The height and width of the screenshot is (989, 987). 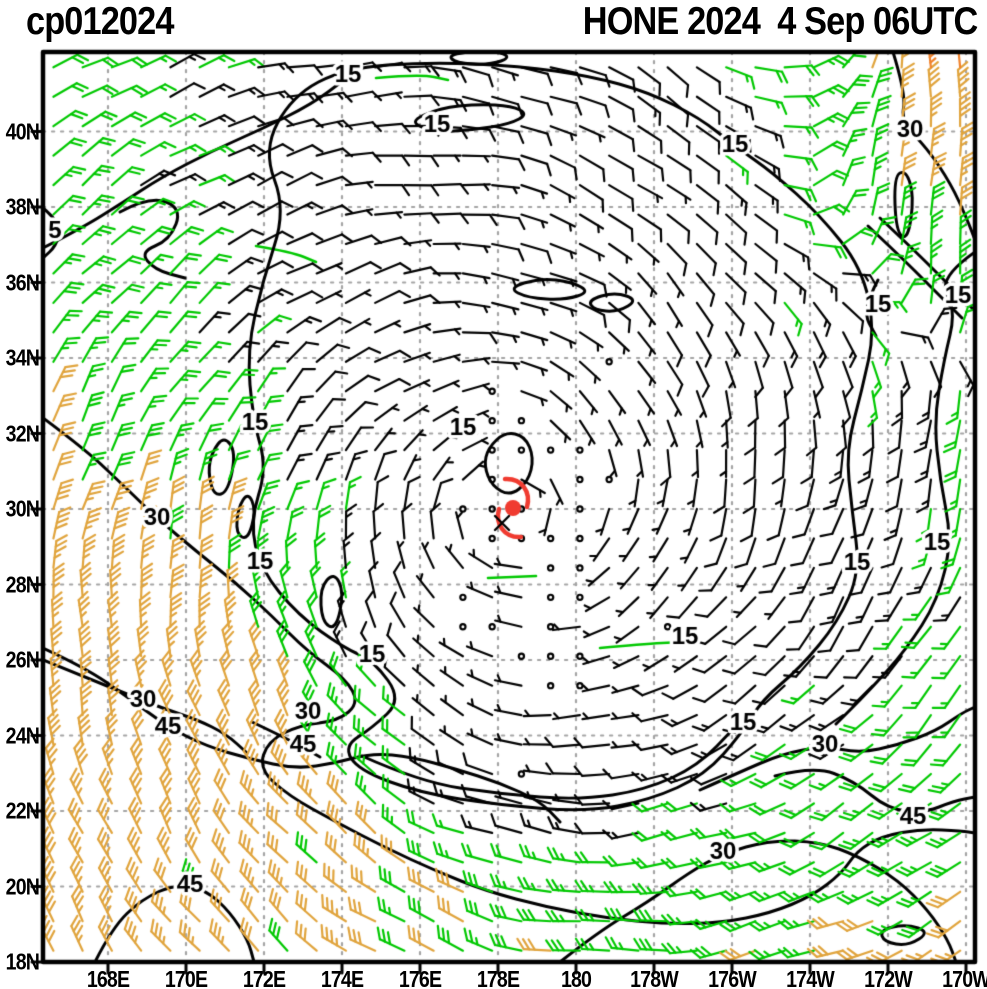 What do you see at coordinates (22, 886) in the screenshot?
I see `y-axis-label: 20N` at bounding box center [22, 886].